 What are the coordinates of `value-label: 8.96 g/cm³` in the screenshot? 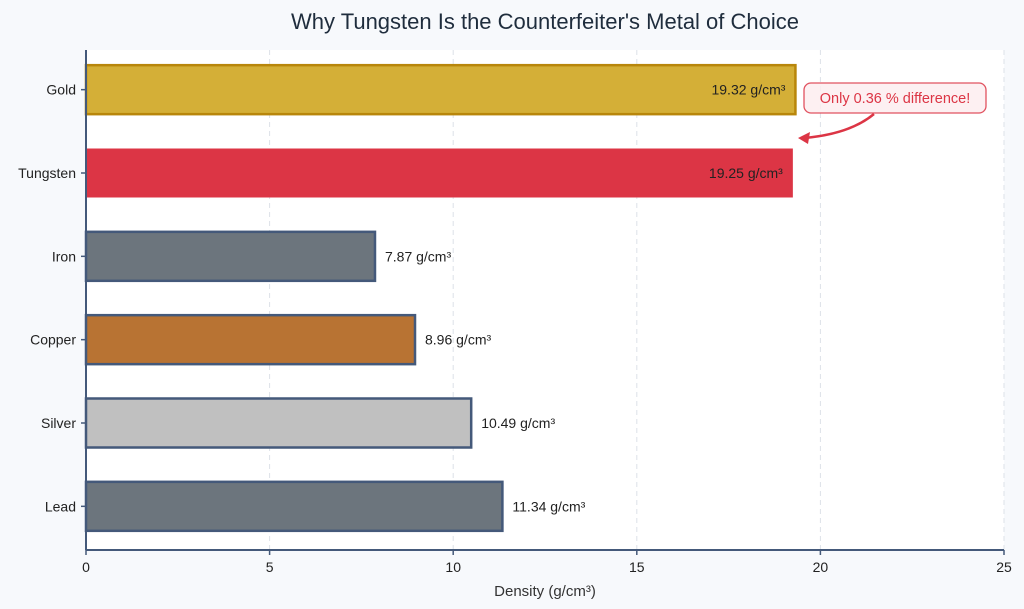 It's located at (458, 340).